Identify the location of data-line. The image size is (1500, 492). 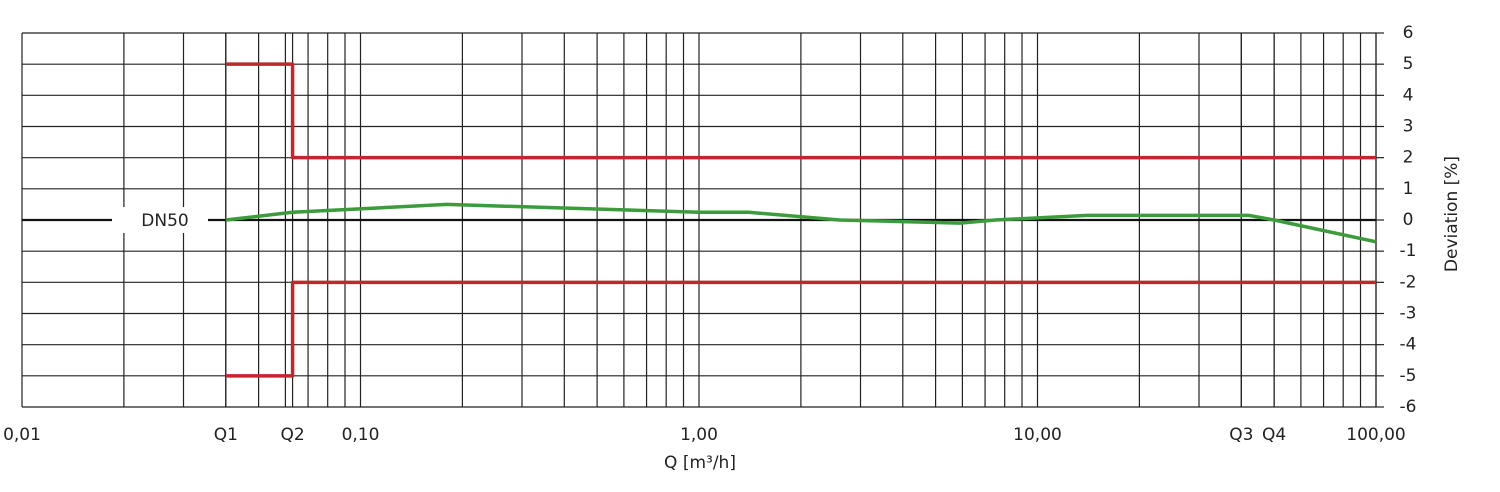
(801, 223).